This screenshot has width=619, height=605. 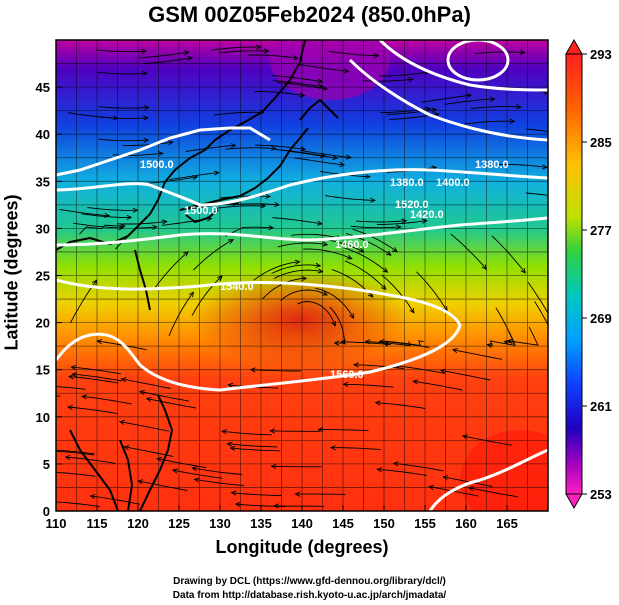 What do you see at coordinates (261, 523) in the screenshot?
I see `x-tick-label: 135` at bounding box center [261, 523].